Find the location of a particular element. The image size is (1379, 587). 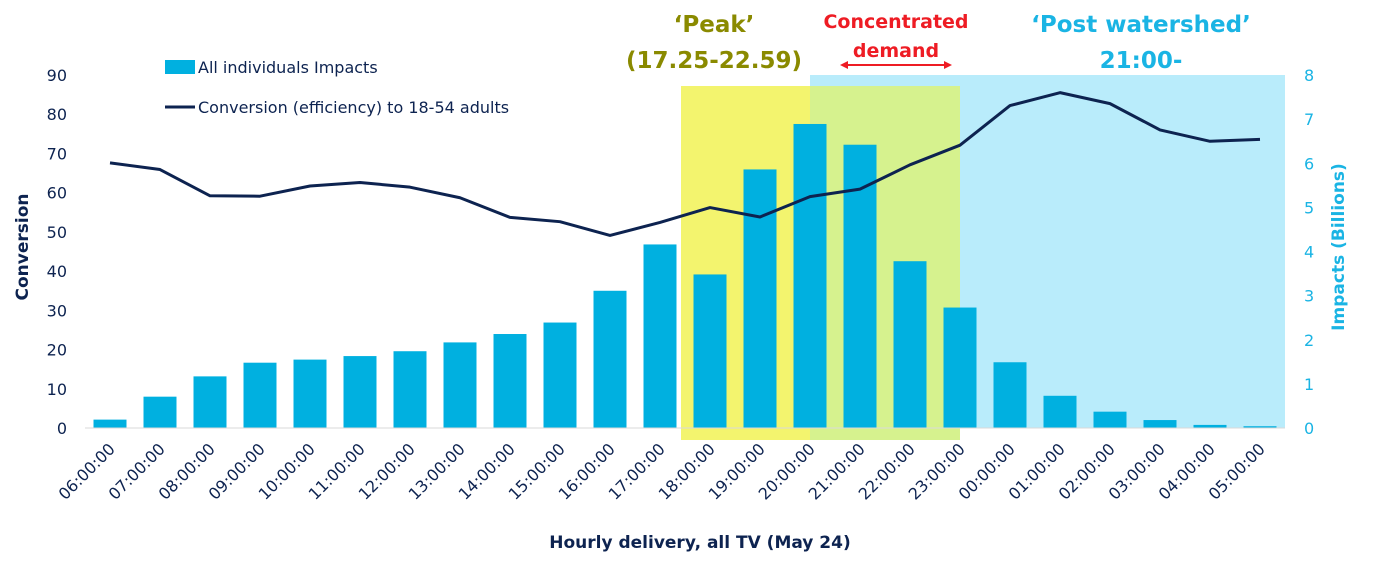

y-right-axis-title: Impacts (Billions) is located at coordinates (1339, 247).